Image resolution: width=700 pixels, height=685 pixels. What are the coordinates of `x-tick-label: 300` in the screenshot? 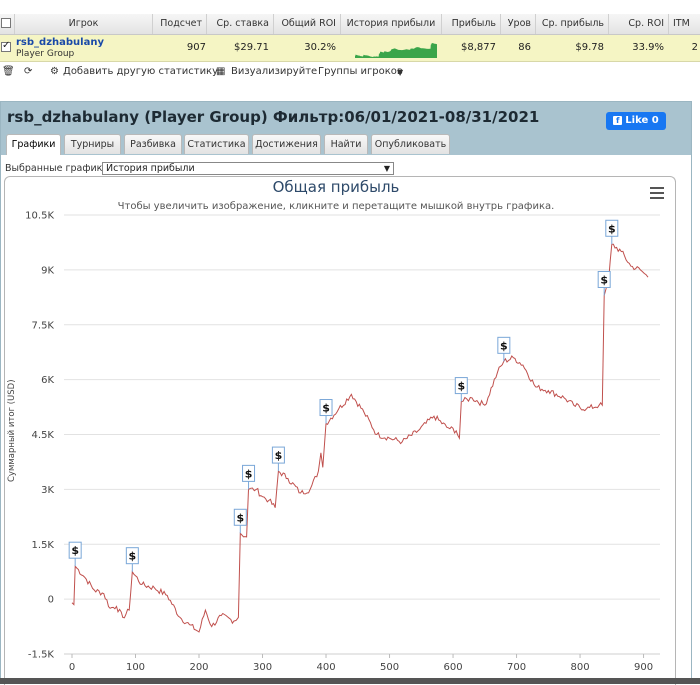 It's located at (262, 667).